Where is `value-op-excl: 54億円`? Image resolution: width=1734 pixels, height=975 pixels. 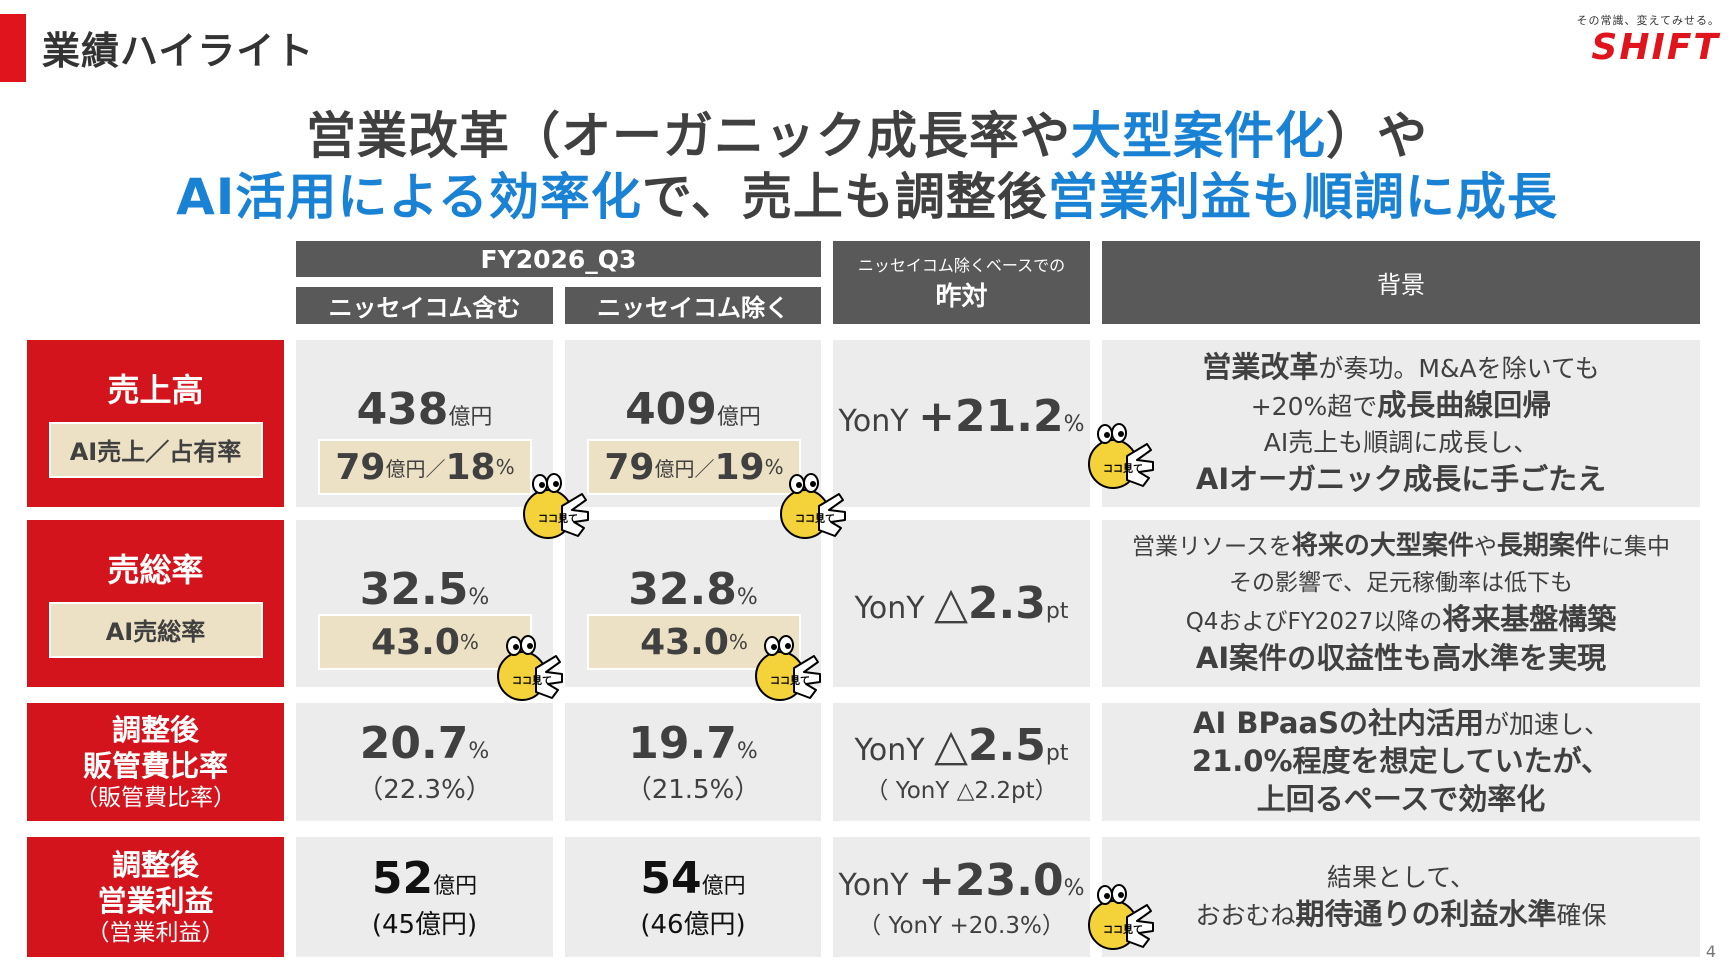 value-op-excl: 54億円 is located at coordinates (692, 878).